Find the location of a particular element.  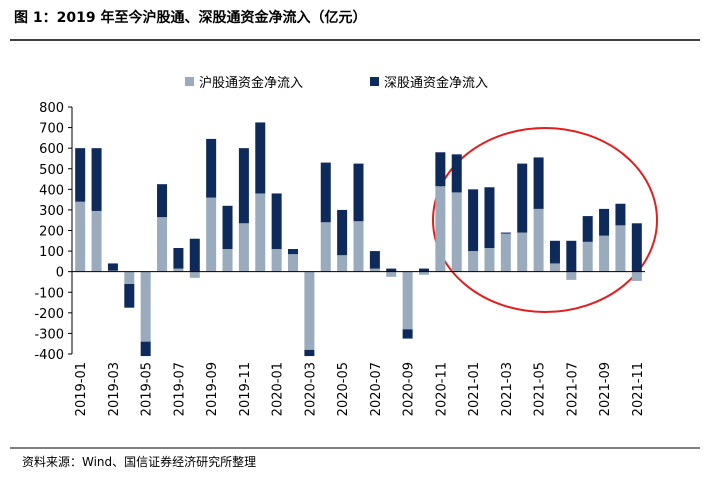

x-tick-label: 2019-07 is located at coordinates (179, 389).